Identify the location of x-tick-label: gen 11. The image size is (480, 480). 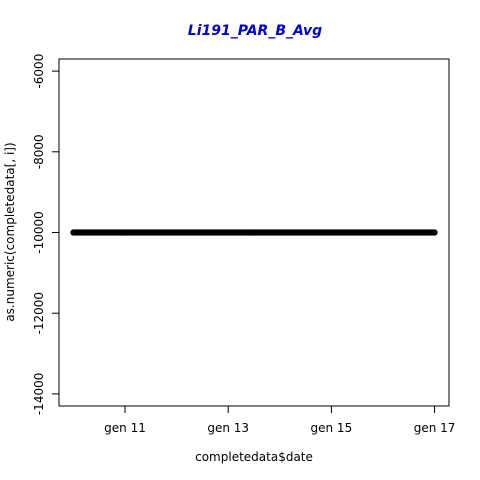
(125, 428).